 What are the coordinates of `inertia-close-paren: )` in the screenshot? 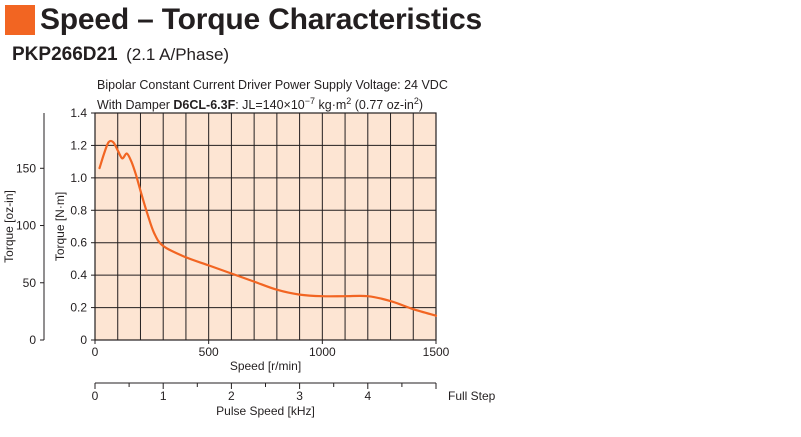 It's located at (420, 105).